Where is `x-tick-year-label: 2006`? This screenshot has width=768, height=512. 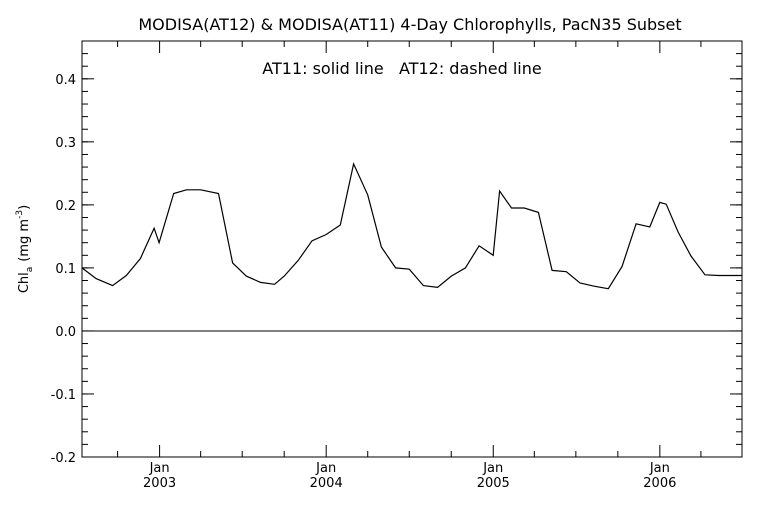 x-tick-year-label: 2006 is located at coordinates (659, 483).